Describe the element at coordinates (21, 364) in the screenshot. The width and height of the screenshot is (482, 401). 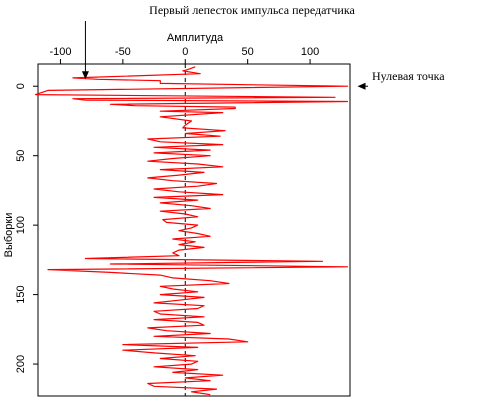
I see `y-tick-label: 200` at that location.